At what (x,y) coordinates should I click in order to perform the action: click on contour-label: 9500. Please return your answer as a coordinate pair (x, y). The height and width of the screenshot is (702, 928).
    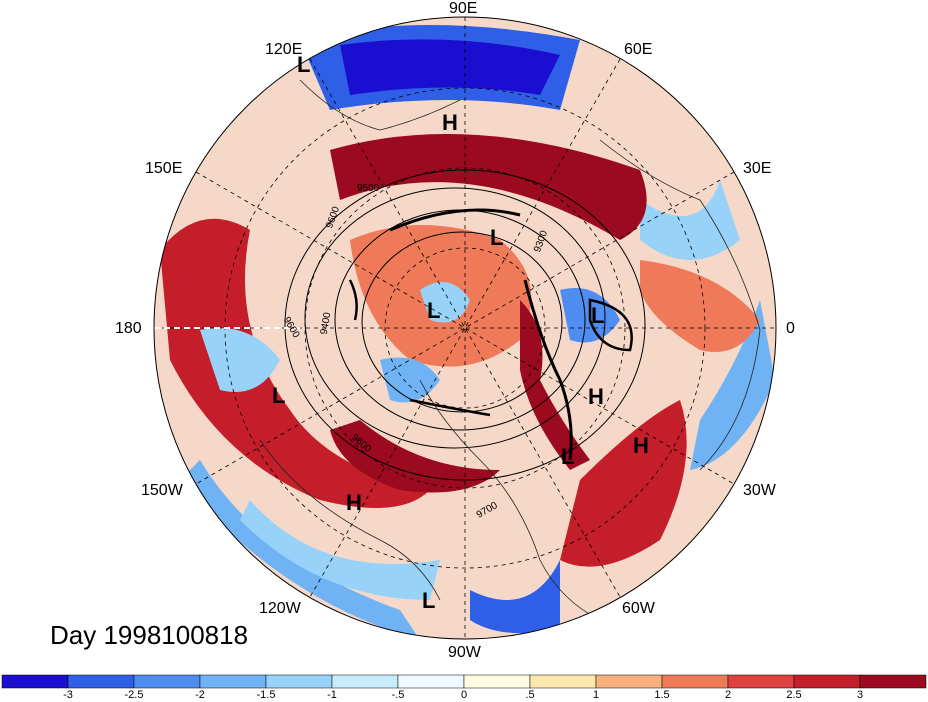
    Looking at the image, I should click on (368, 188).